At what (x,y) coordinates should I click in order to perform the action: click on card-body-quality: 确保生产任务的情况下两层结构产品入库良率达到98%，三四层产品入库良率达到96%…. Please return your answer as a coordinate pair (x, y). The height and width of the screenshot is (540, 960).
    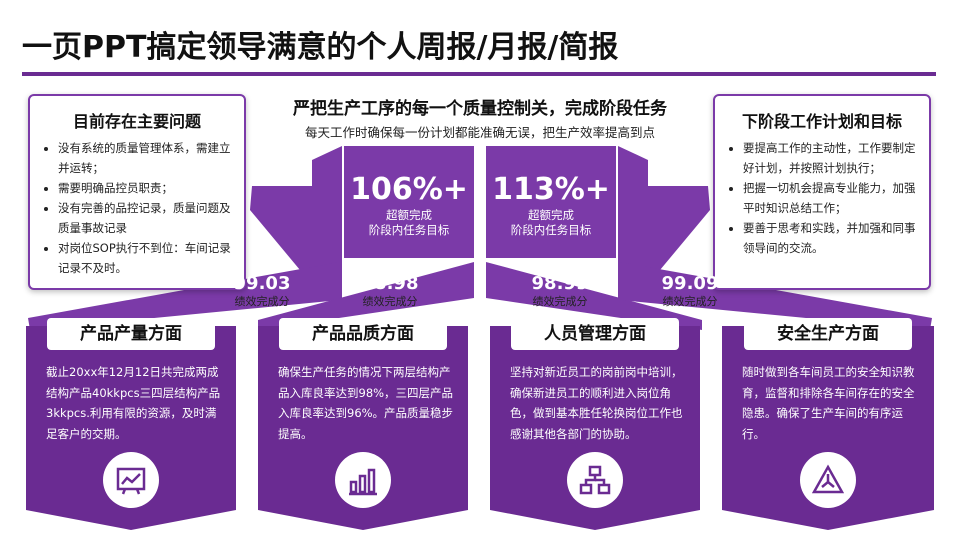
    Looking at the image, I should click on (366, 403).